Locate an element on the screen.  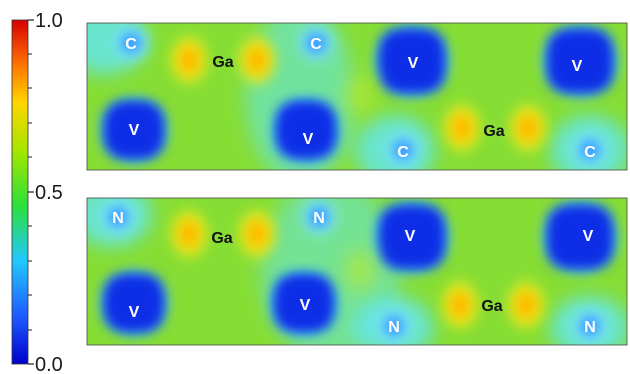
colorbar-minor-ticks is located at coordinates (30, 192).